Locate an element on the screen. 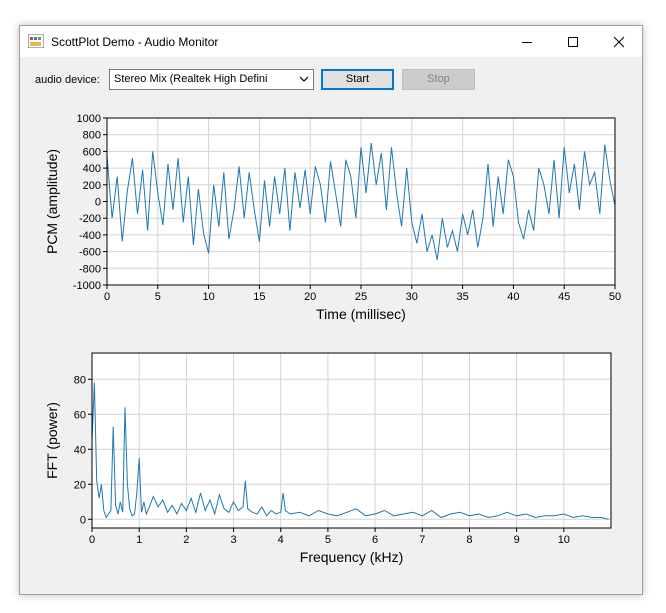 The image size is (666, 613). pcm-y-tick-label: 200 is located at coordinates (92, 186).